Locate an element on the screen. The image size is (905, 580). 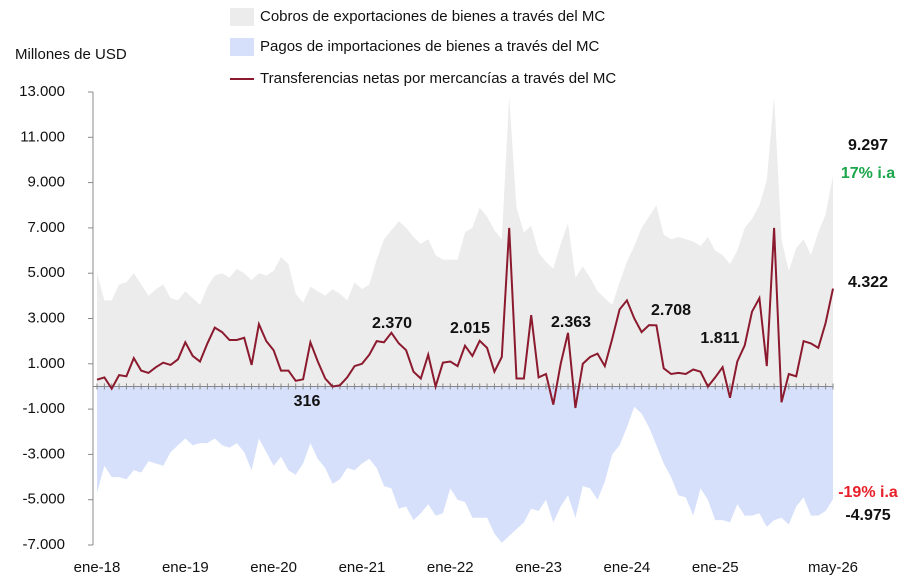
change-label: -19% i.a is located at coordinates (868, 492).